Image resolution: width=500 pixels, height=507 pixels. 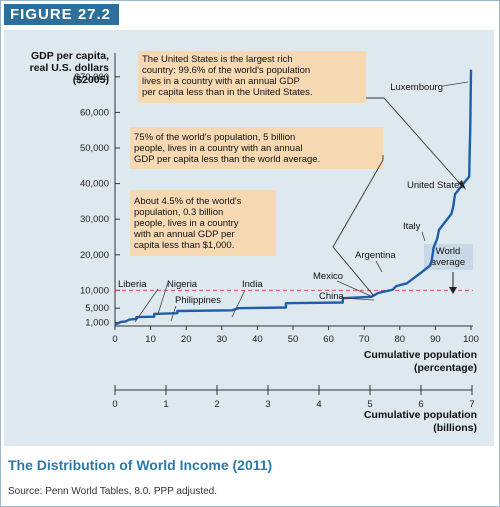 I want to click on country-label-10: Liberia, so click(x=132, y=284).